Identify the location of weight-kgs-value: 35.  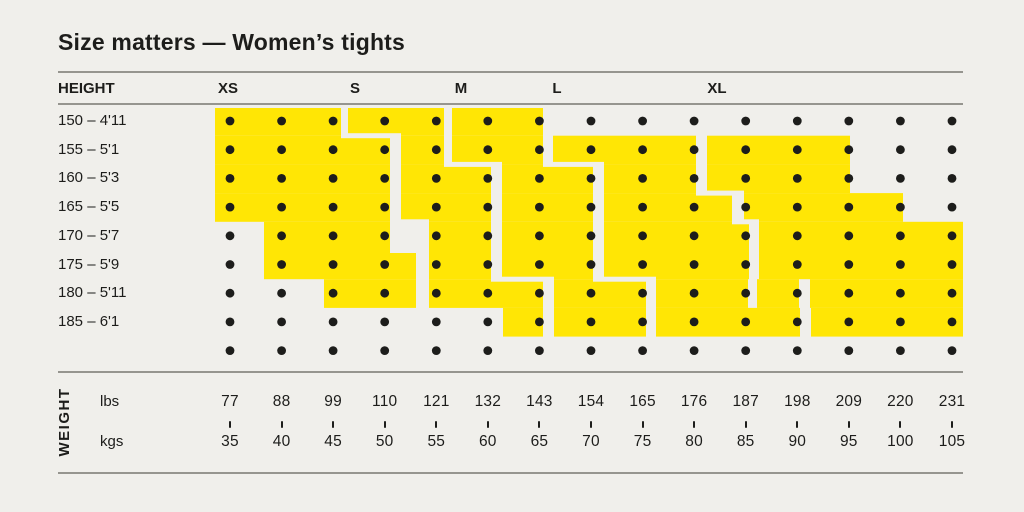
(230, 441).